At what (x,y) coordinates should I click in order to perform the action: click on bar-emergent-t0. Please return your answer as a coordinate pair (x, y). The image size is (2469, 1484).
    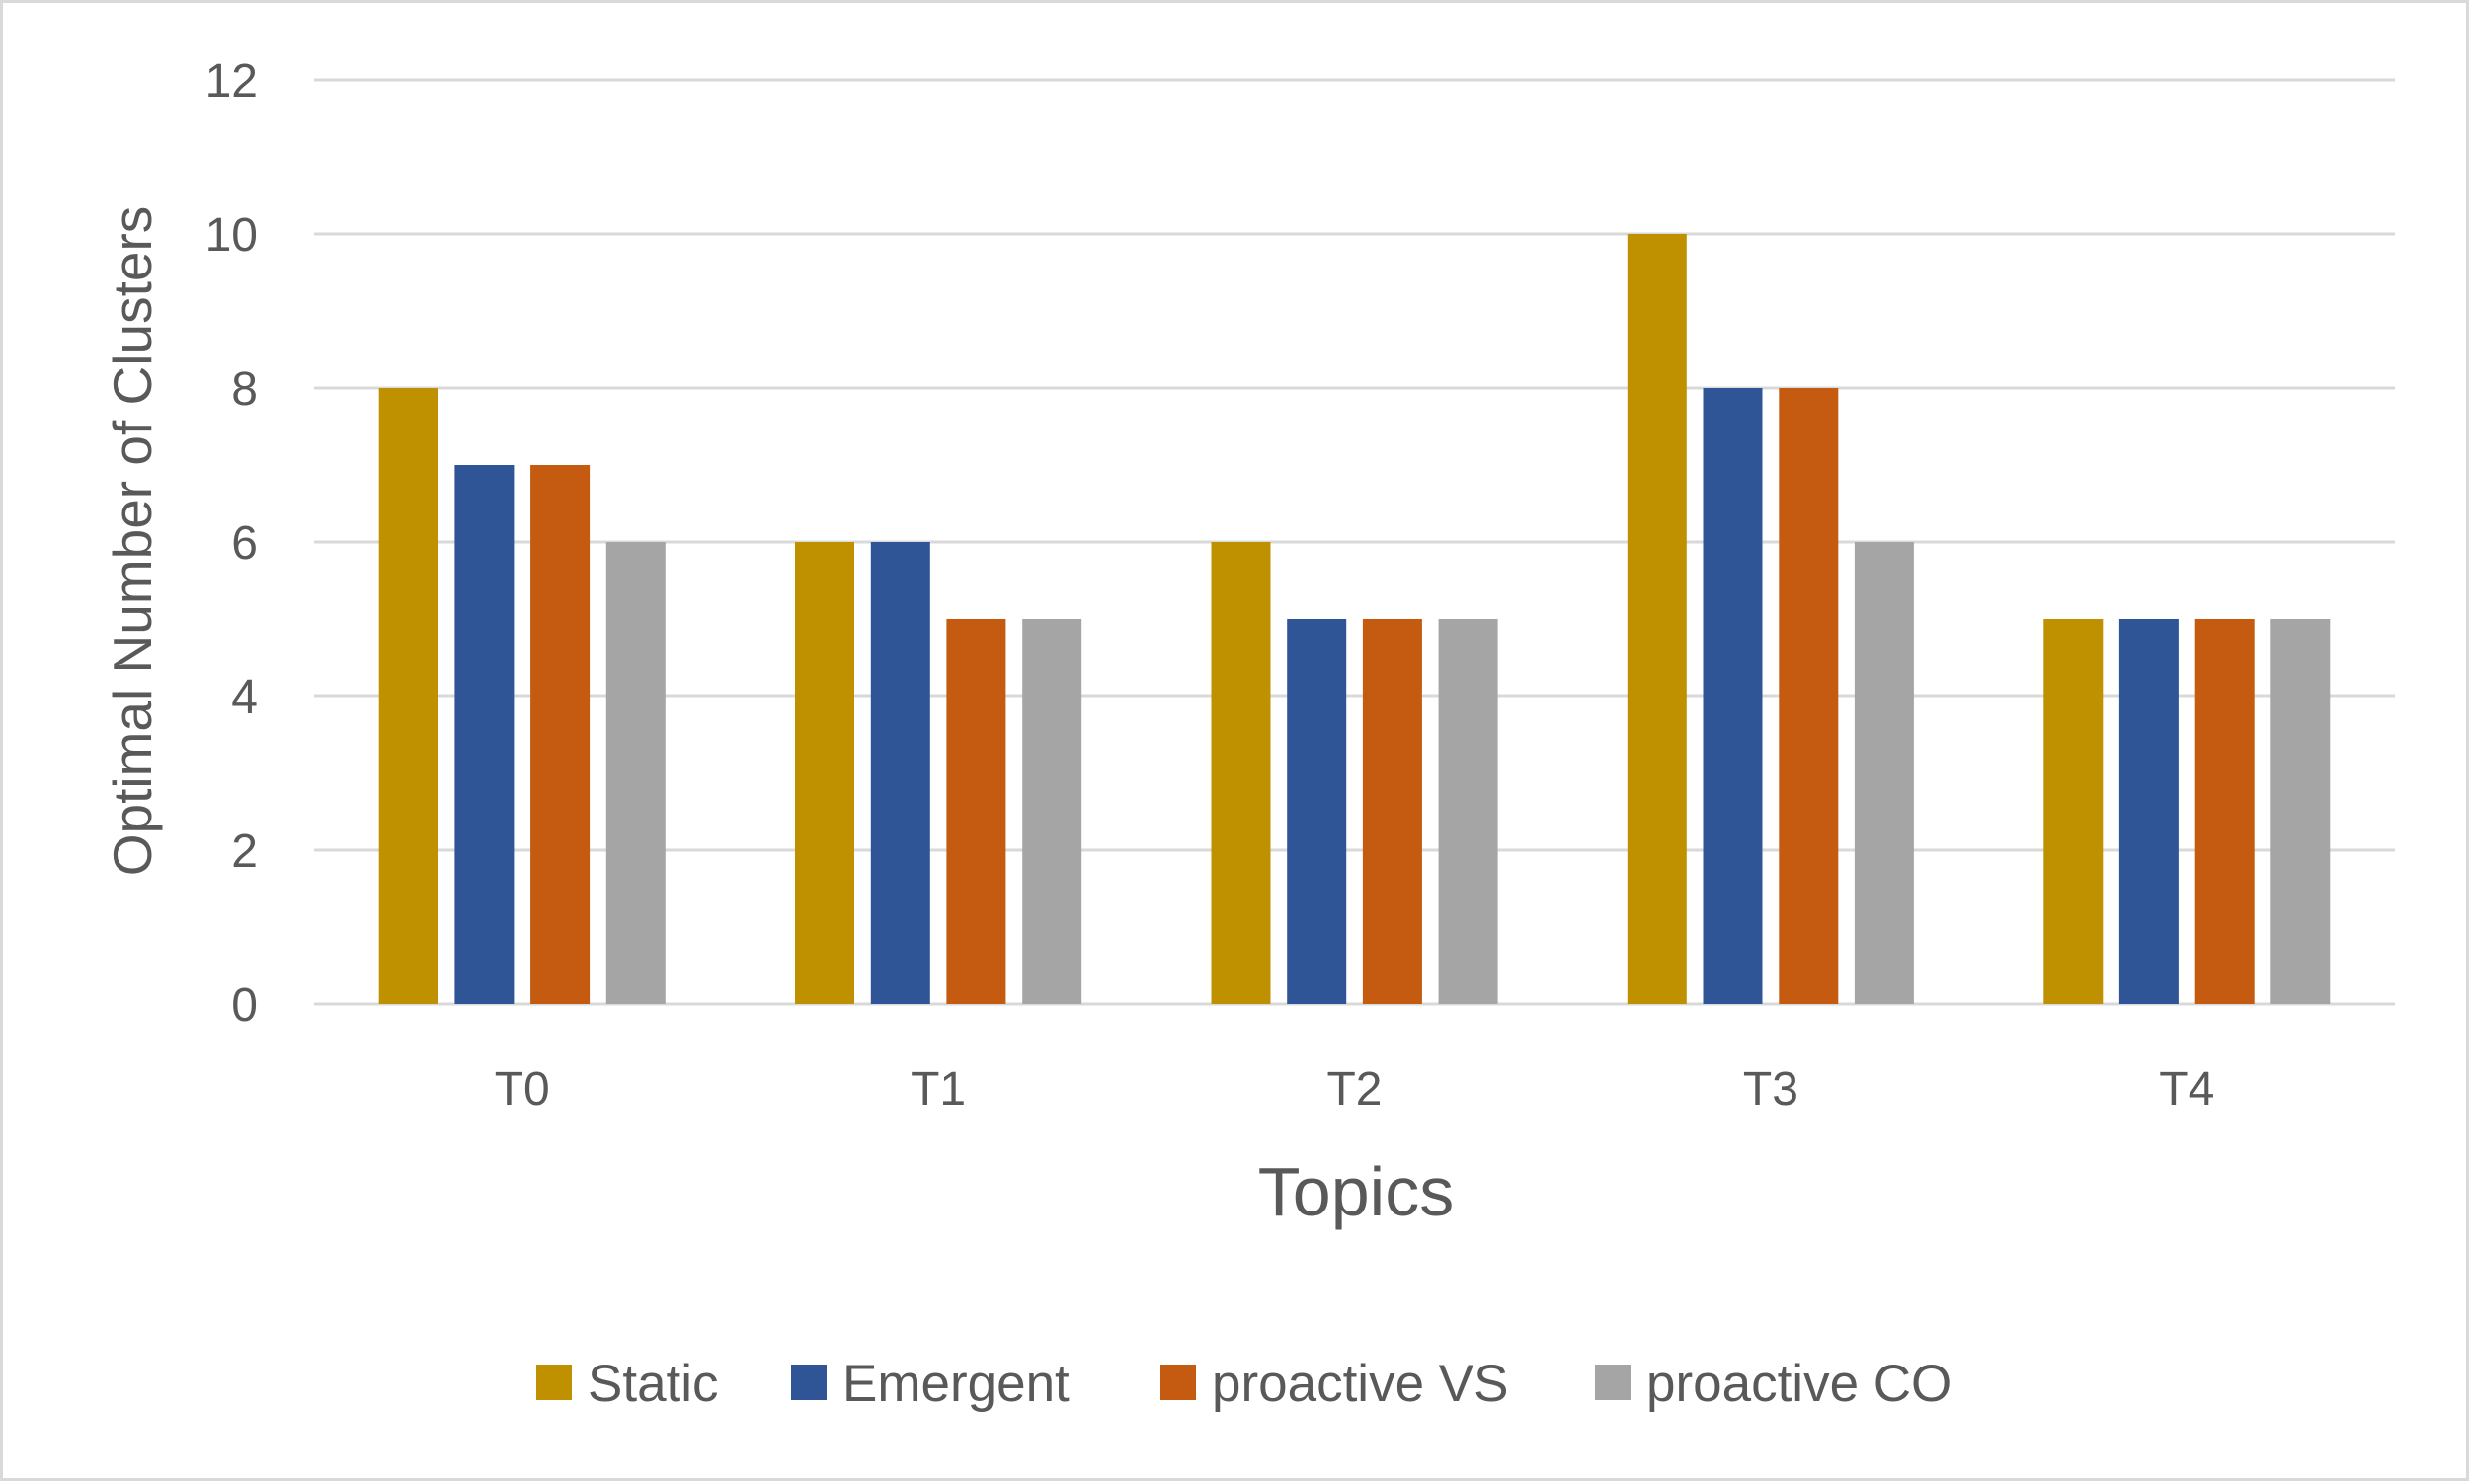
    Looking at the image, I should click on (484, 734).